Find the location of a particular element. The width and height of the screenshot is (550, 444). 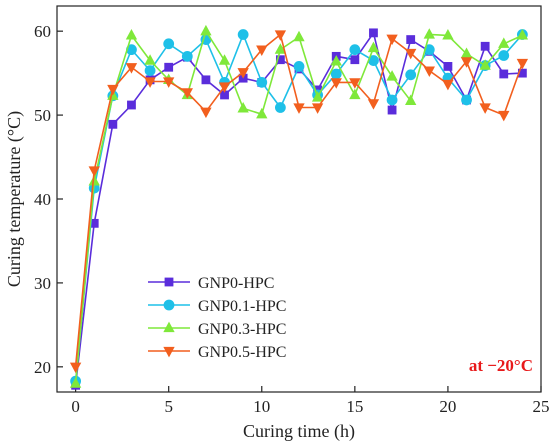

y-tick-label: 30 is located at coordinates (42, 283).